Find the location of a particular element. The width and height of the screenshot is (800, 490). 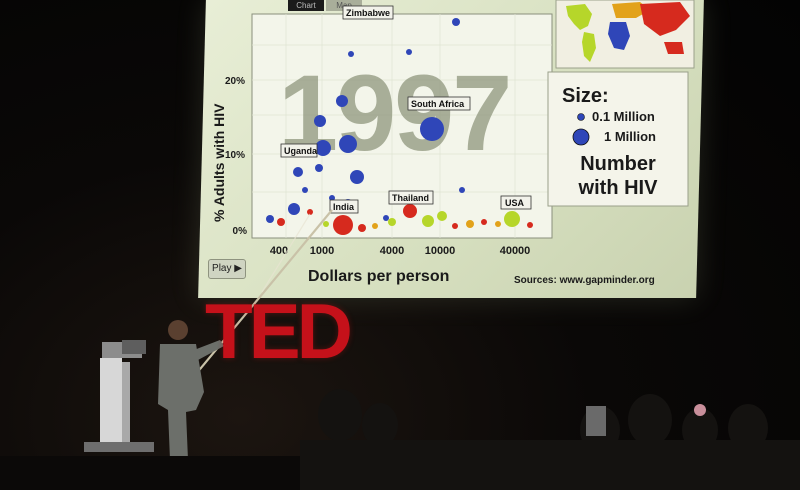

legend-title: Size: is located at coordinates (585, 96).